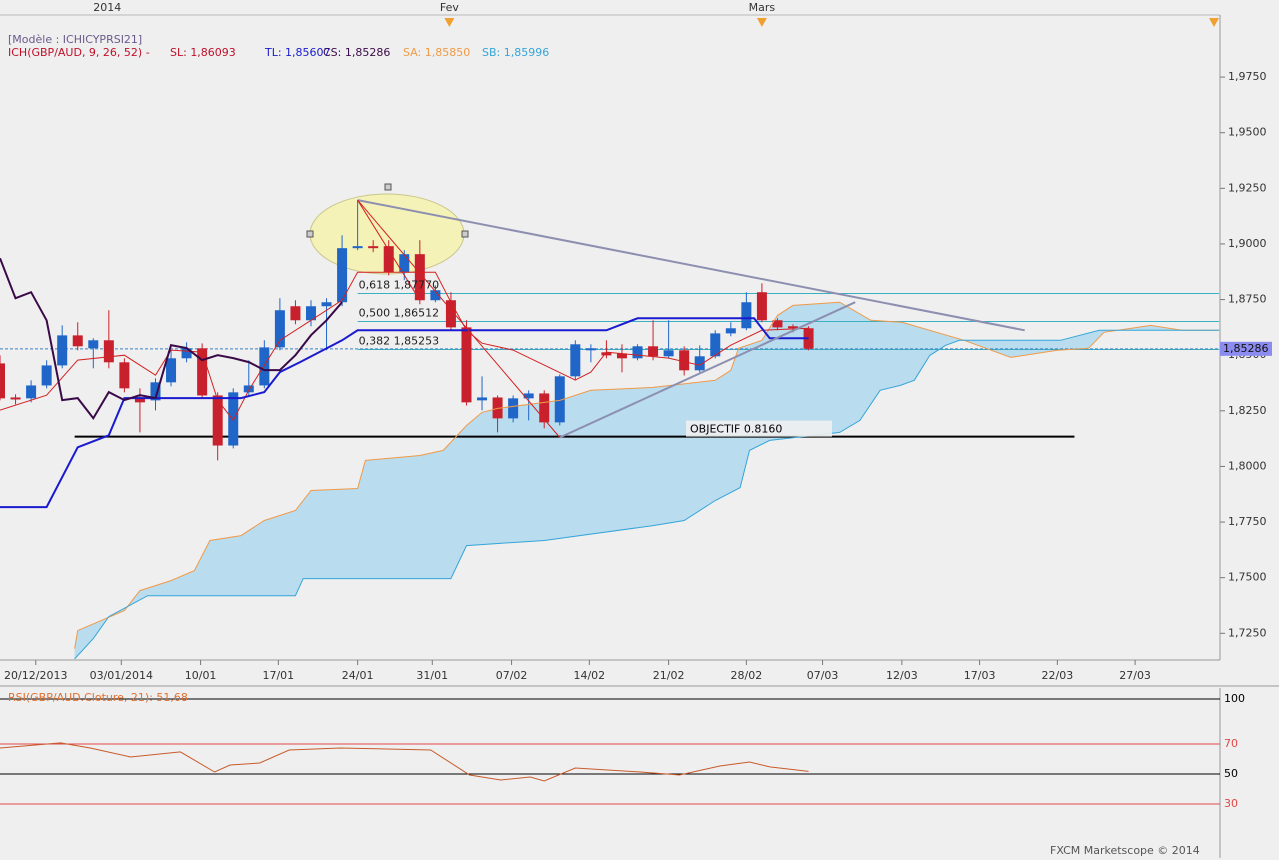  Describe the element at coordinates (1231, 803) in the screenshot. I see `rsi-tick-label: 30` at that location.